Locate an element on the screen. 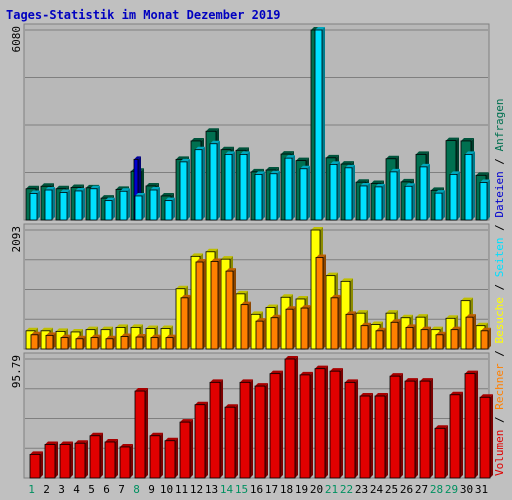 The image size is (512, 500). x-tick-label: 14 is located at coordinates (227, 489).